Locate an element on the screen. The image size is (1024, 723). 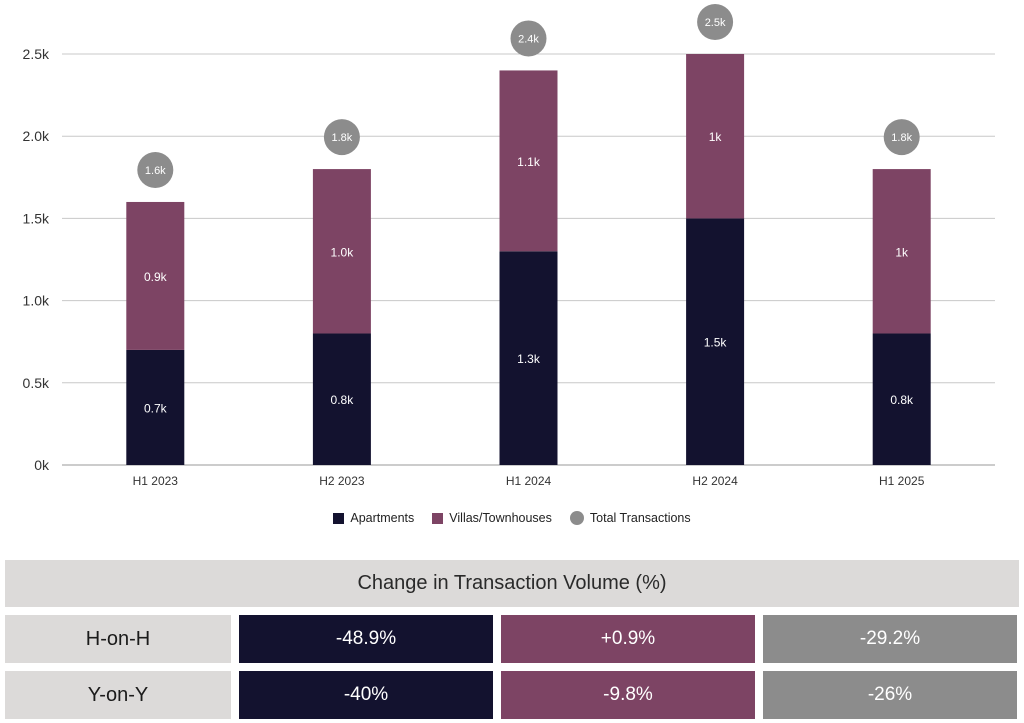
total-label: 2.4k is located at coordinates (528, 39).